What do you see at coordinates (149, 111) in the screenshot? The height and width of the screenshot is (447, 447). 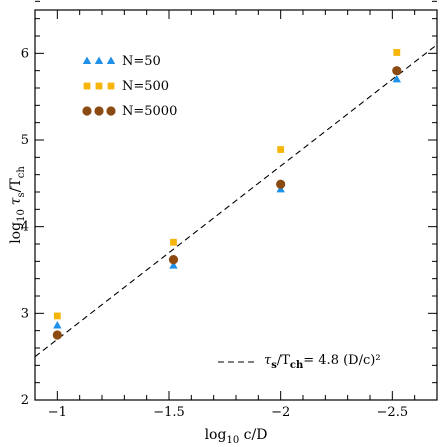 I see `legend-label: N=5000` at bounding box center [149, 111].